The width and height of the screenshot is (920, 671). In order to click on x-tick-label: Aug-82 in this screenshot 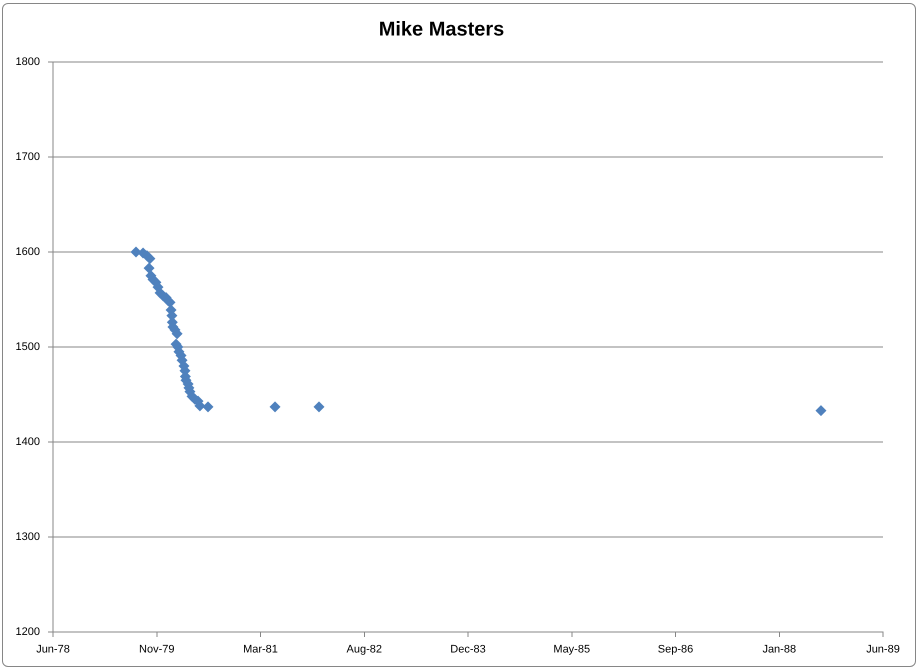, I will do `click(364, 650)`.